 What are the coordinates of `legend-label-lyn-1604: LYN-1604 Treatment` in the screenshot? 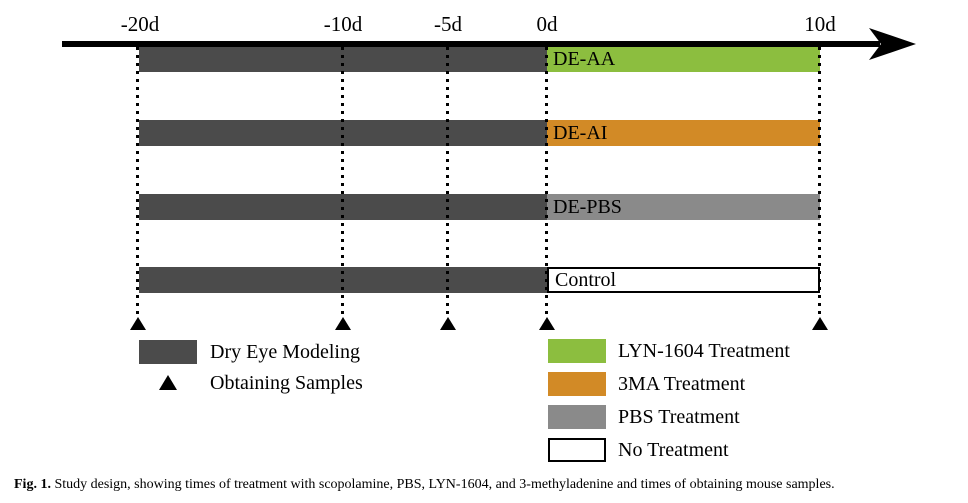 It's located at (704, 351).